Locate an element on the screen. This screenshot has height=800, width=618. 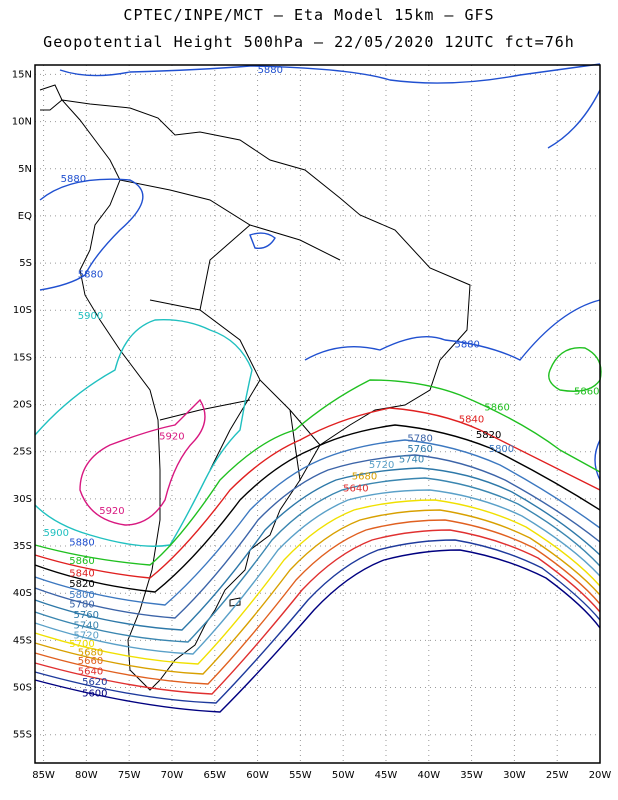
lat-tick-label: 5N is located at coordinates (25, 169).